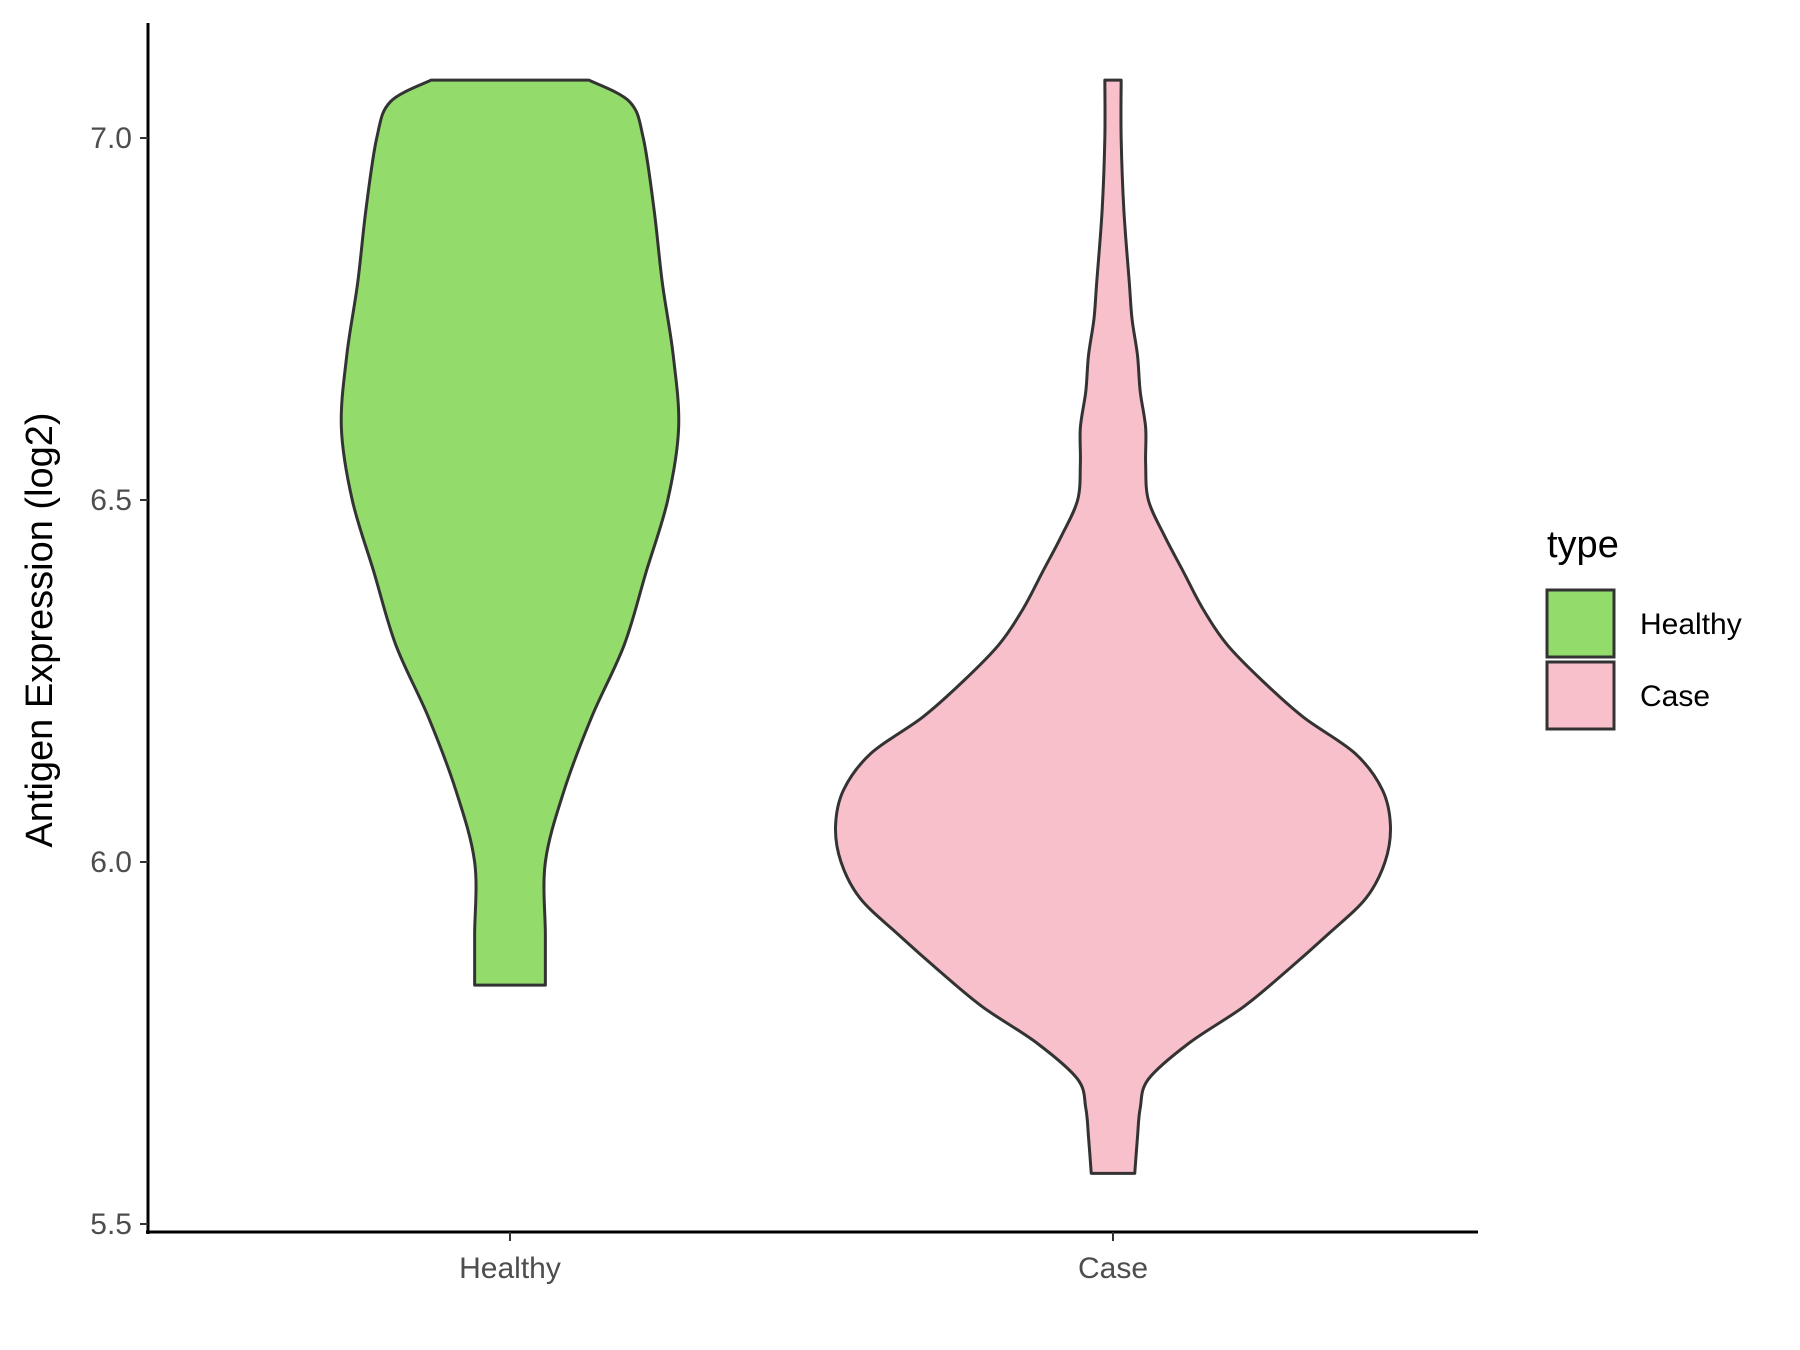 The width and height of the screenshot is (1800, 1350). What do you see at coordinates (111, 138) in the screenshot?
I see `y-tick-label: 7.0` at bounding box center [111, 138].